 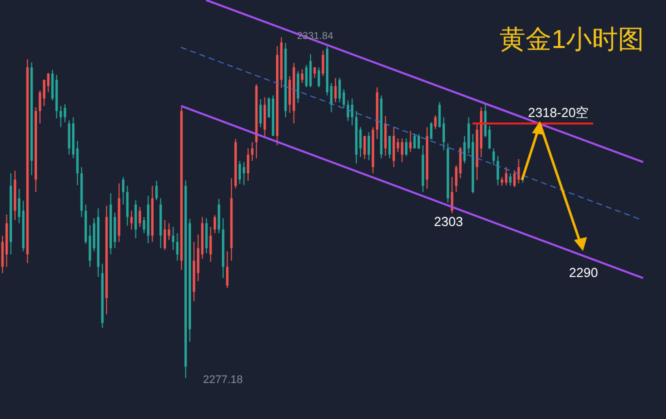 I want to click on annotation: 2318-20空, so click(x=558, y=113).